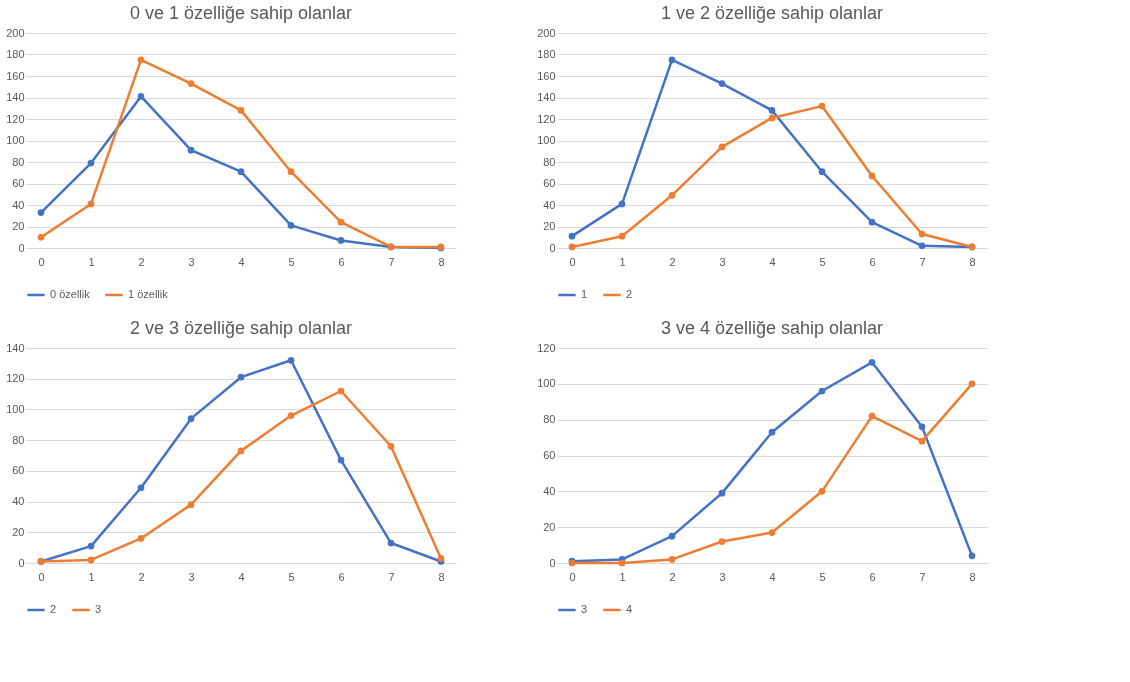  What do you see at coordinates (241, 328) in the screenshot?
I see `chart-title: 2 ve 3 özelliğe sahip olanlar` at bounding box center [241, 328].